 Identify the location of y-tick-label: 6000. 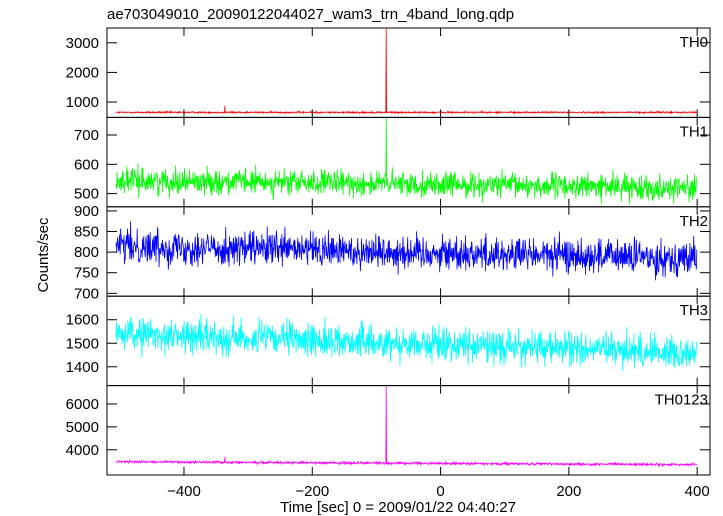
(82, 404).